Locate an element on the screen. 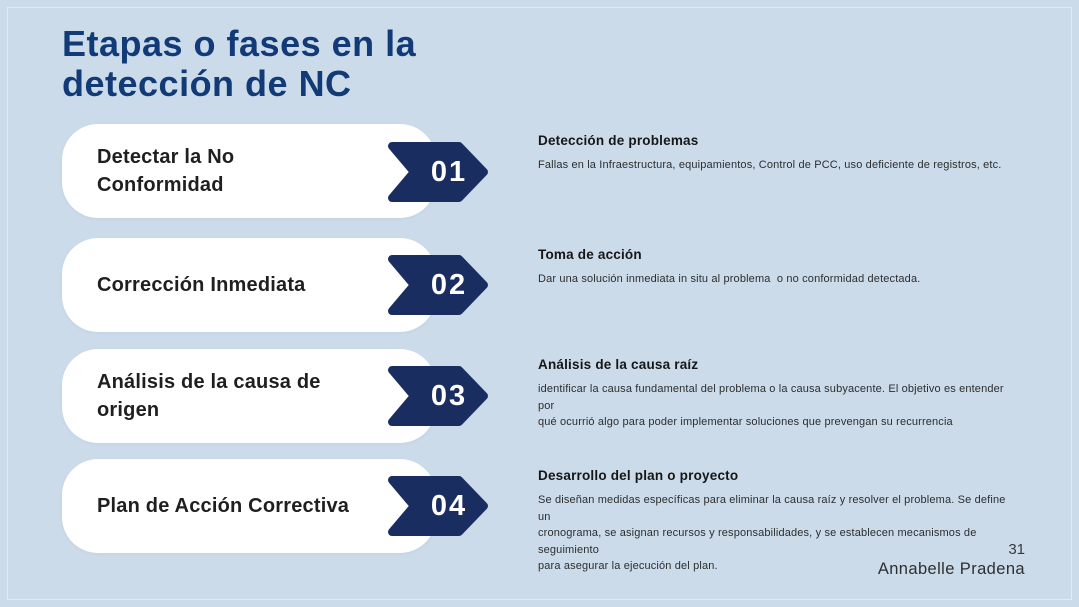 The height and width of the screenshot is (607, 1079). step-label: Plan de Acción Correctiva is located at coordinates (223, 506).